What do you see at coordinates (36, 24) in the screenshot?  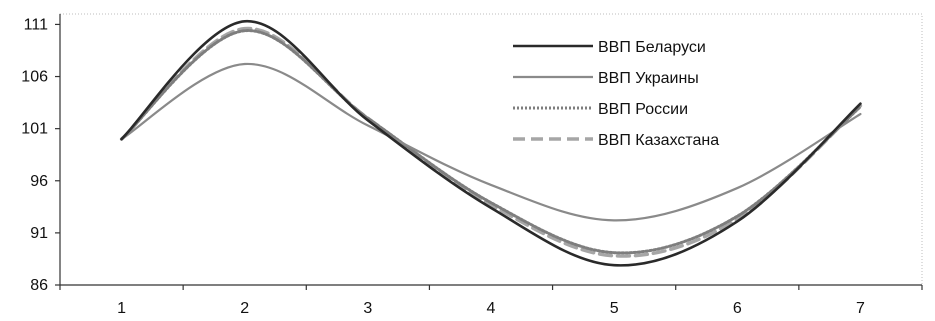 I see `y-tick-label: 111` at bounding box center [36, 24].